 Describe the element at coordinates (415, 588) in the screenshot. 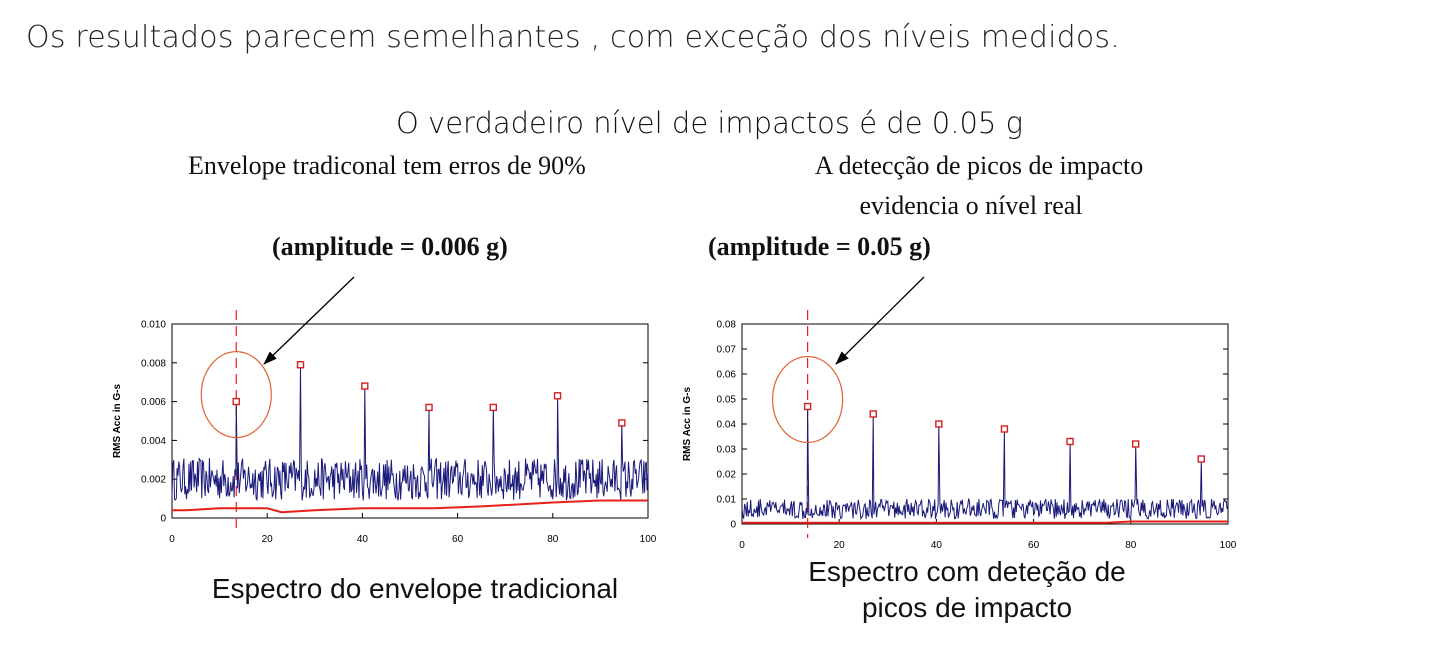

I see `left-chart-caption: Espectro do envelope tradicional` at that location.